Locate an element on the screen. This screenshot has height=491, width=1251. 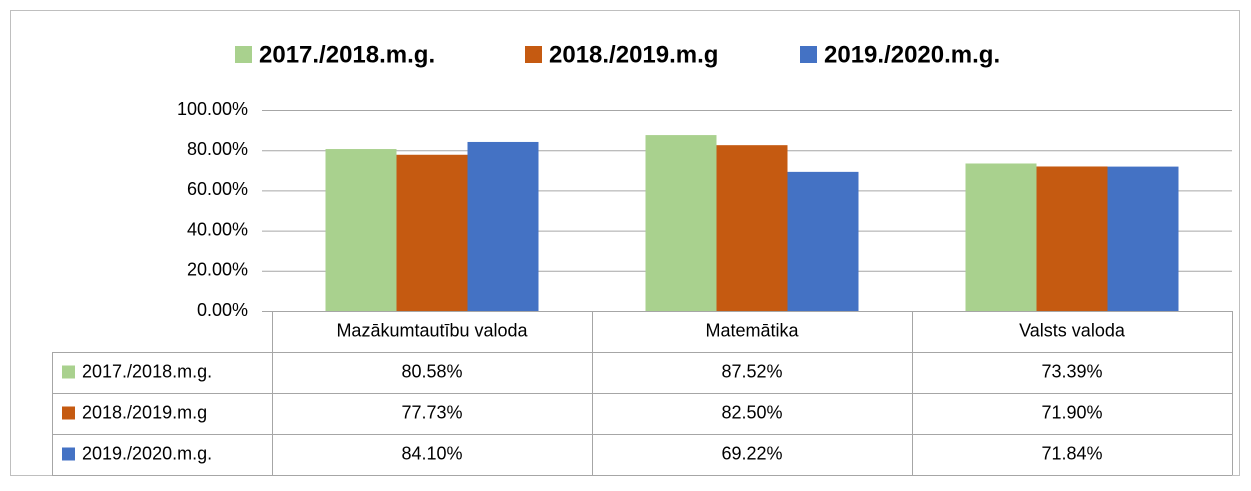
y-tick-label: 100.00% is located at coordinates (212, 109).